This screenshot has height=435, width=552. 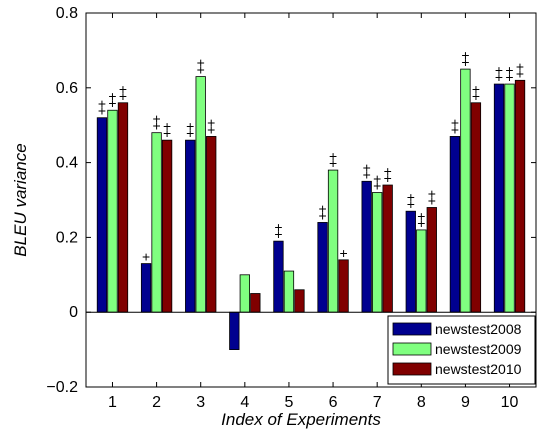 What do you see at coordinates (67, 88) in the screenshot?
I see `y-tick-label: 0.6` at bounding box center [67, 88].